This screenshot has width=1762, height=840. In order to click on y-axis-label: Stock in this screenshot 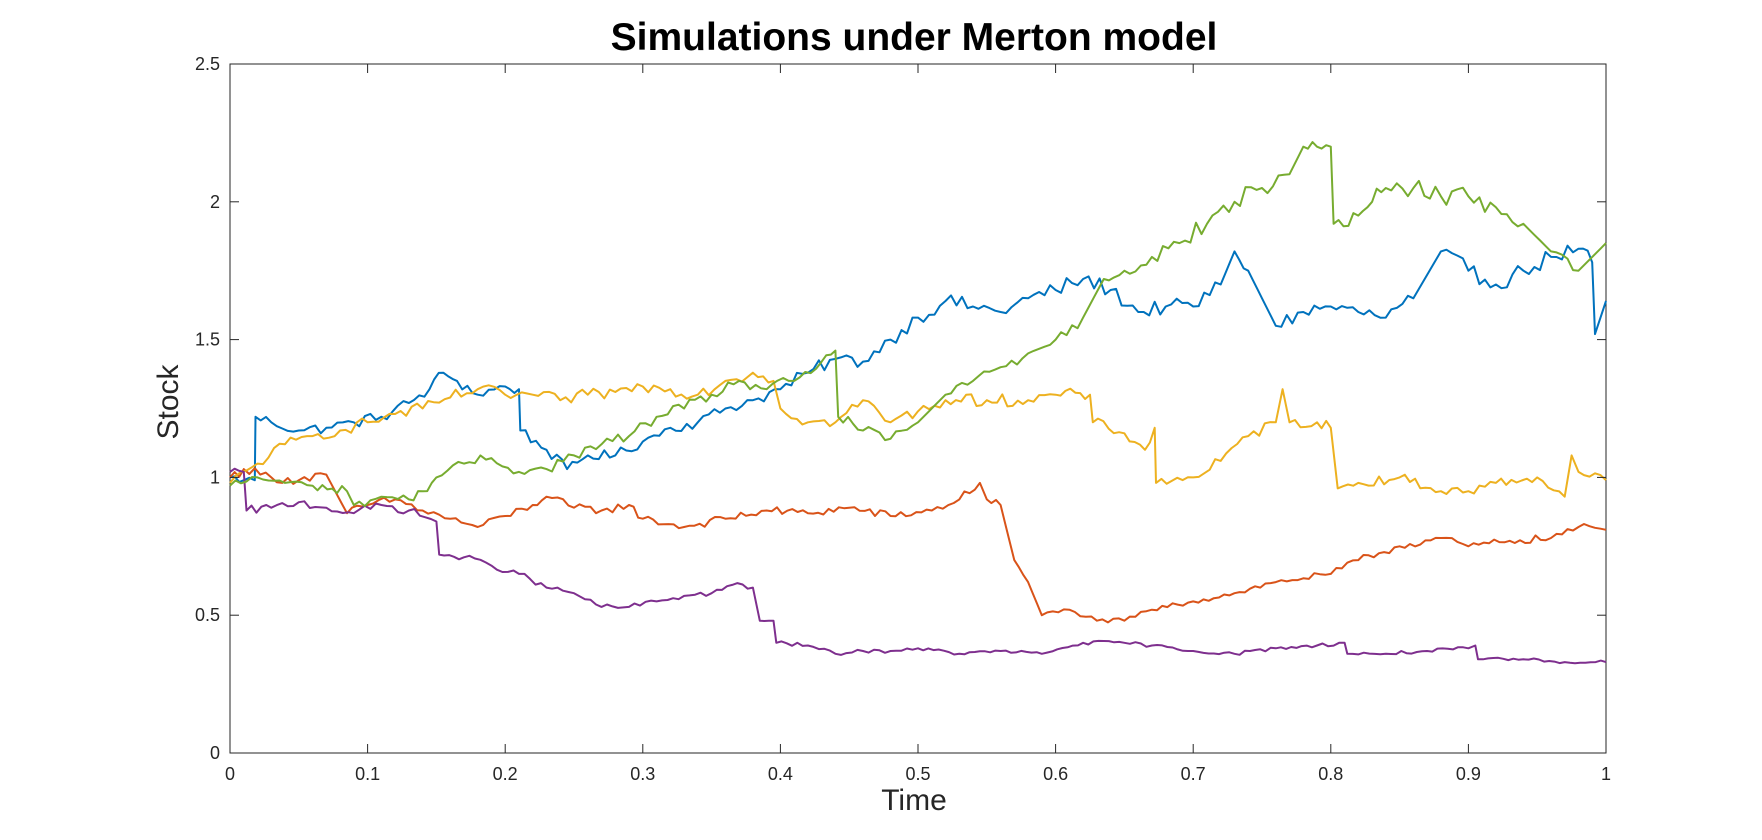, I will do `click(168, 401)`.